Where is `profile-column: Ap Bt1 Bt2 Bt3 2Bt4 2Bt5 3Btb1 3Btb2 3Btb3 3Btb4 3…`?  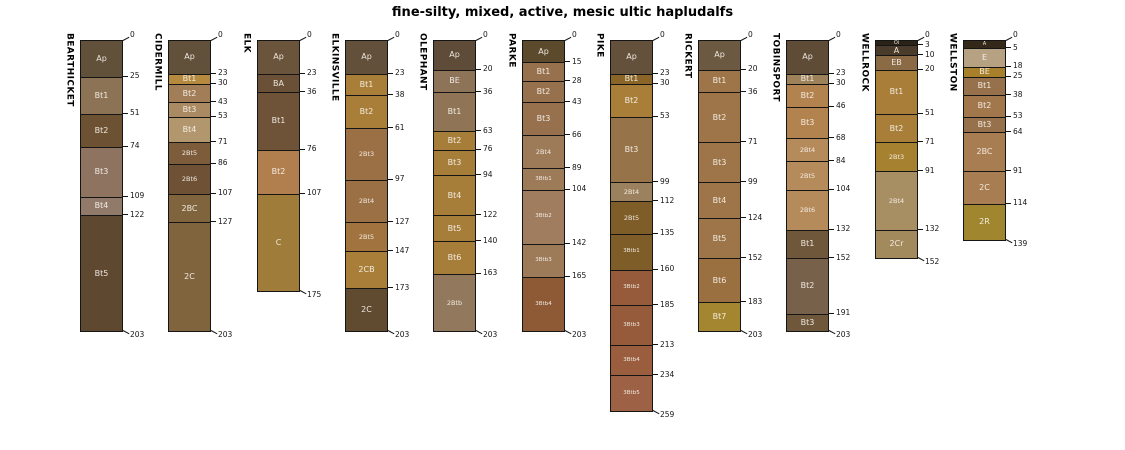 profile-column: Ap Bt1 Bt2 Bt3 2Bt4 2Bt5 3Btb1 3Btb2 3Btb3 3Btb4 3… is located at coordinates (631, 226).